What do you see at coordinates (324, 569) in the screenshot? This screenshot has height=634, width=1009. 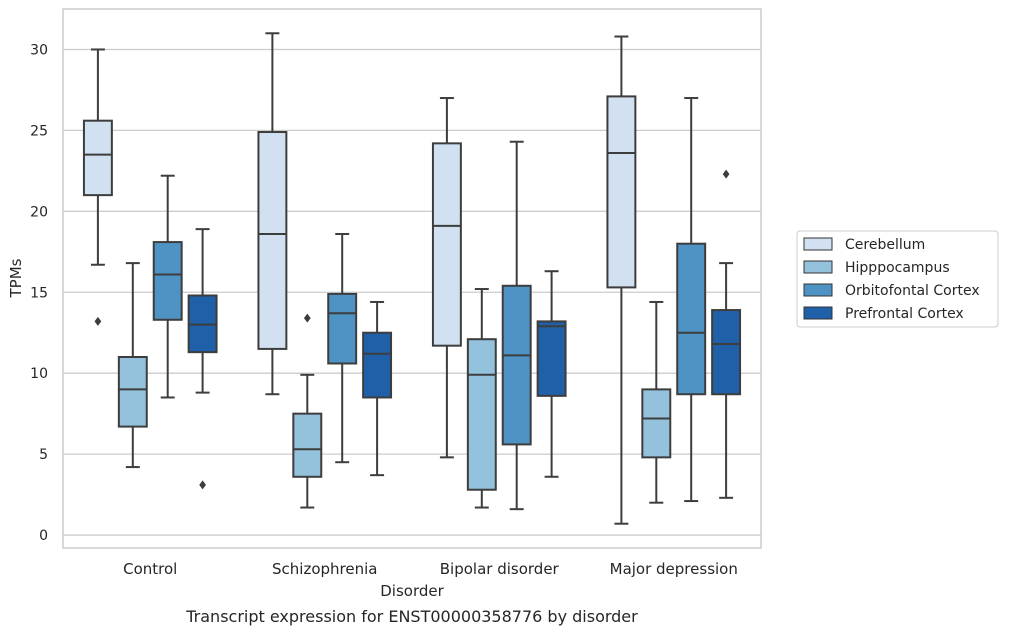 I see `x-tick-label: Schizophrenia` at bounding box center [324, 569].